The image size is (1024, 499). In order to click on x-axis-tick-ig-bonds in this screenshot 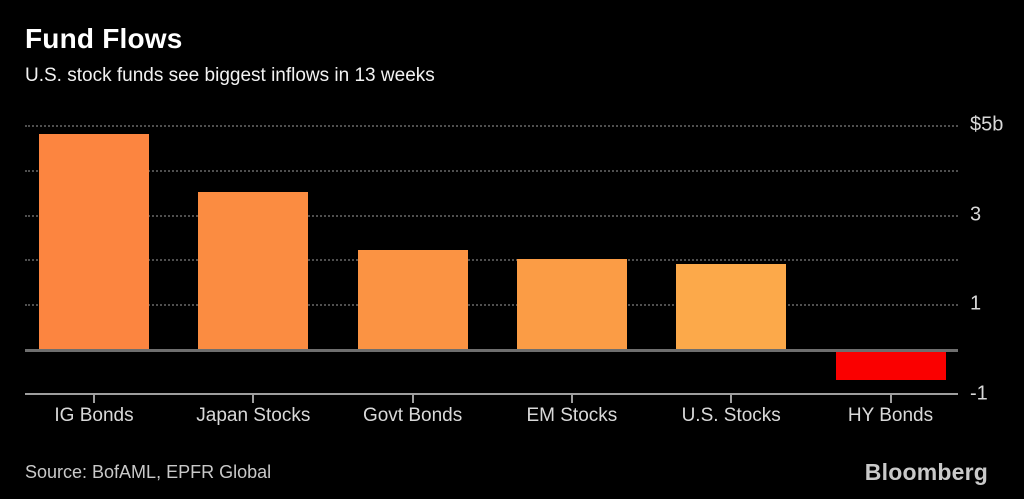, I will do `click(94, 399)`.